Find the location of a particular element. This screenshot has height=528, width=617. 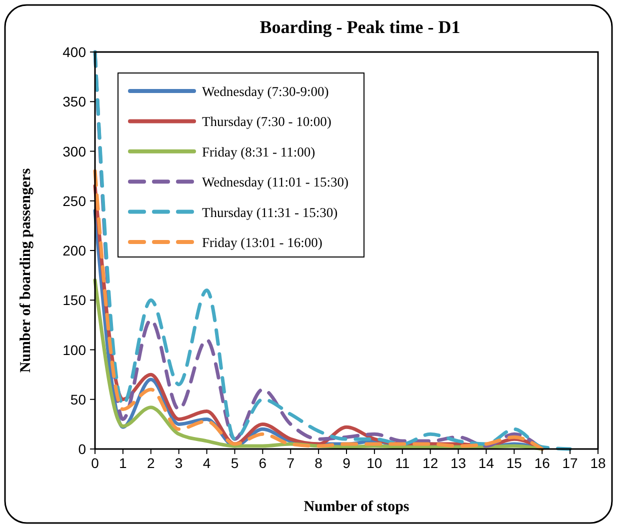

legend-label: Friday (8:31 - 11:00) is located at coordinates (259, 152).